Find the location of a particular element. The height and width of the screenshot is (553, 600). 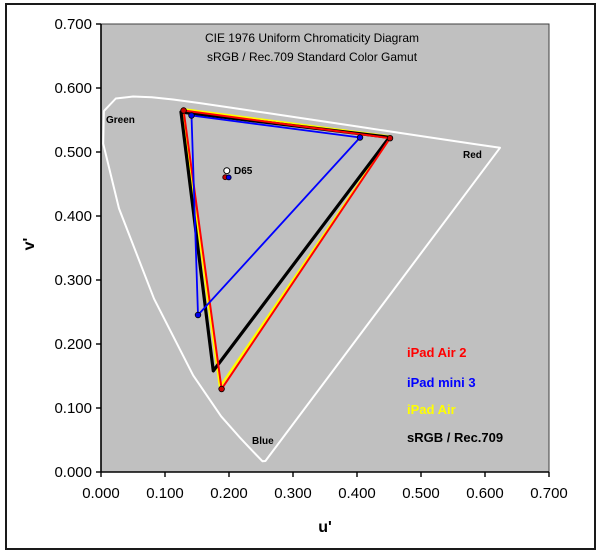

blue-label: Blue is located at coordinates (263, 441).